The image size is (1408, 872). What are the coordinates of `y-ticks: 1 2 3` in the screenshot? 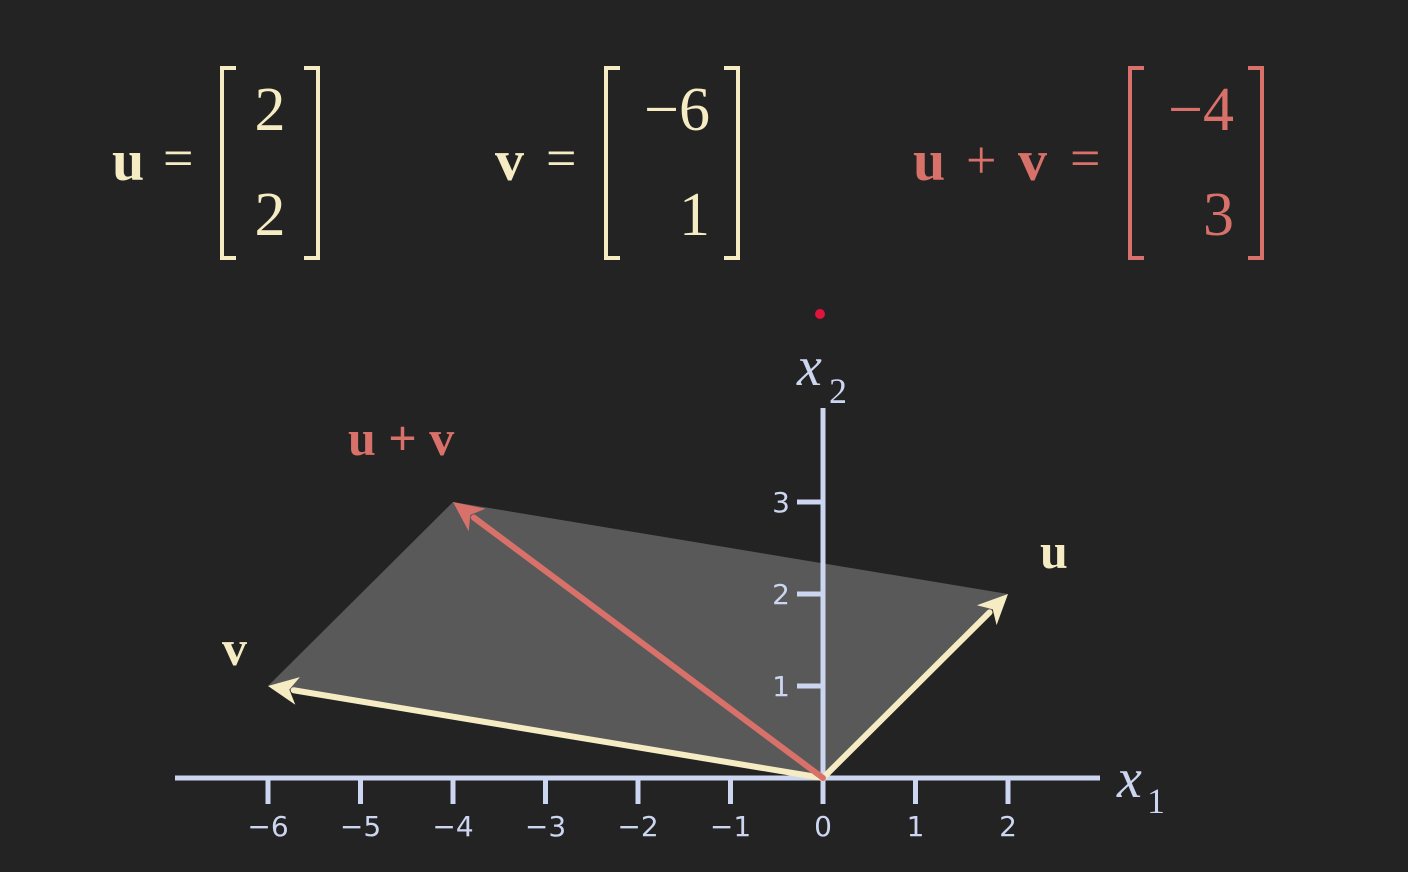 It's located at (797, 594).